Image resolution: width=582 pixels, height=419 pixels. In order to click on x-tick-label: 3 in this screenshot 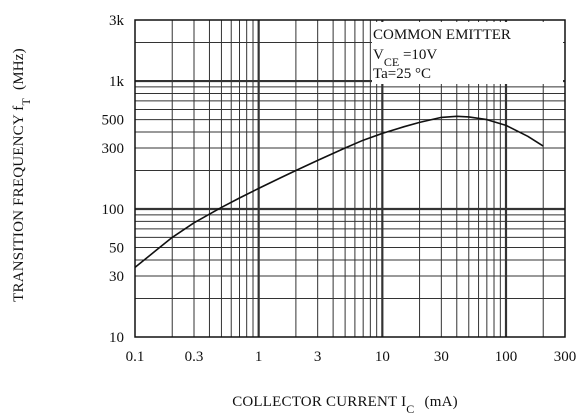, I will do `click(318, 357)`.